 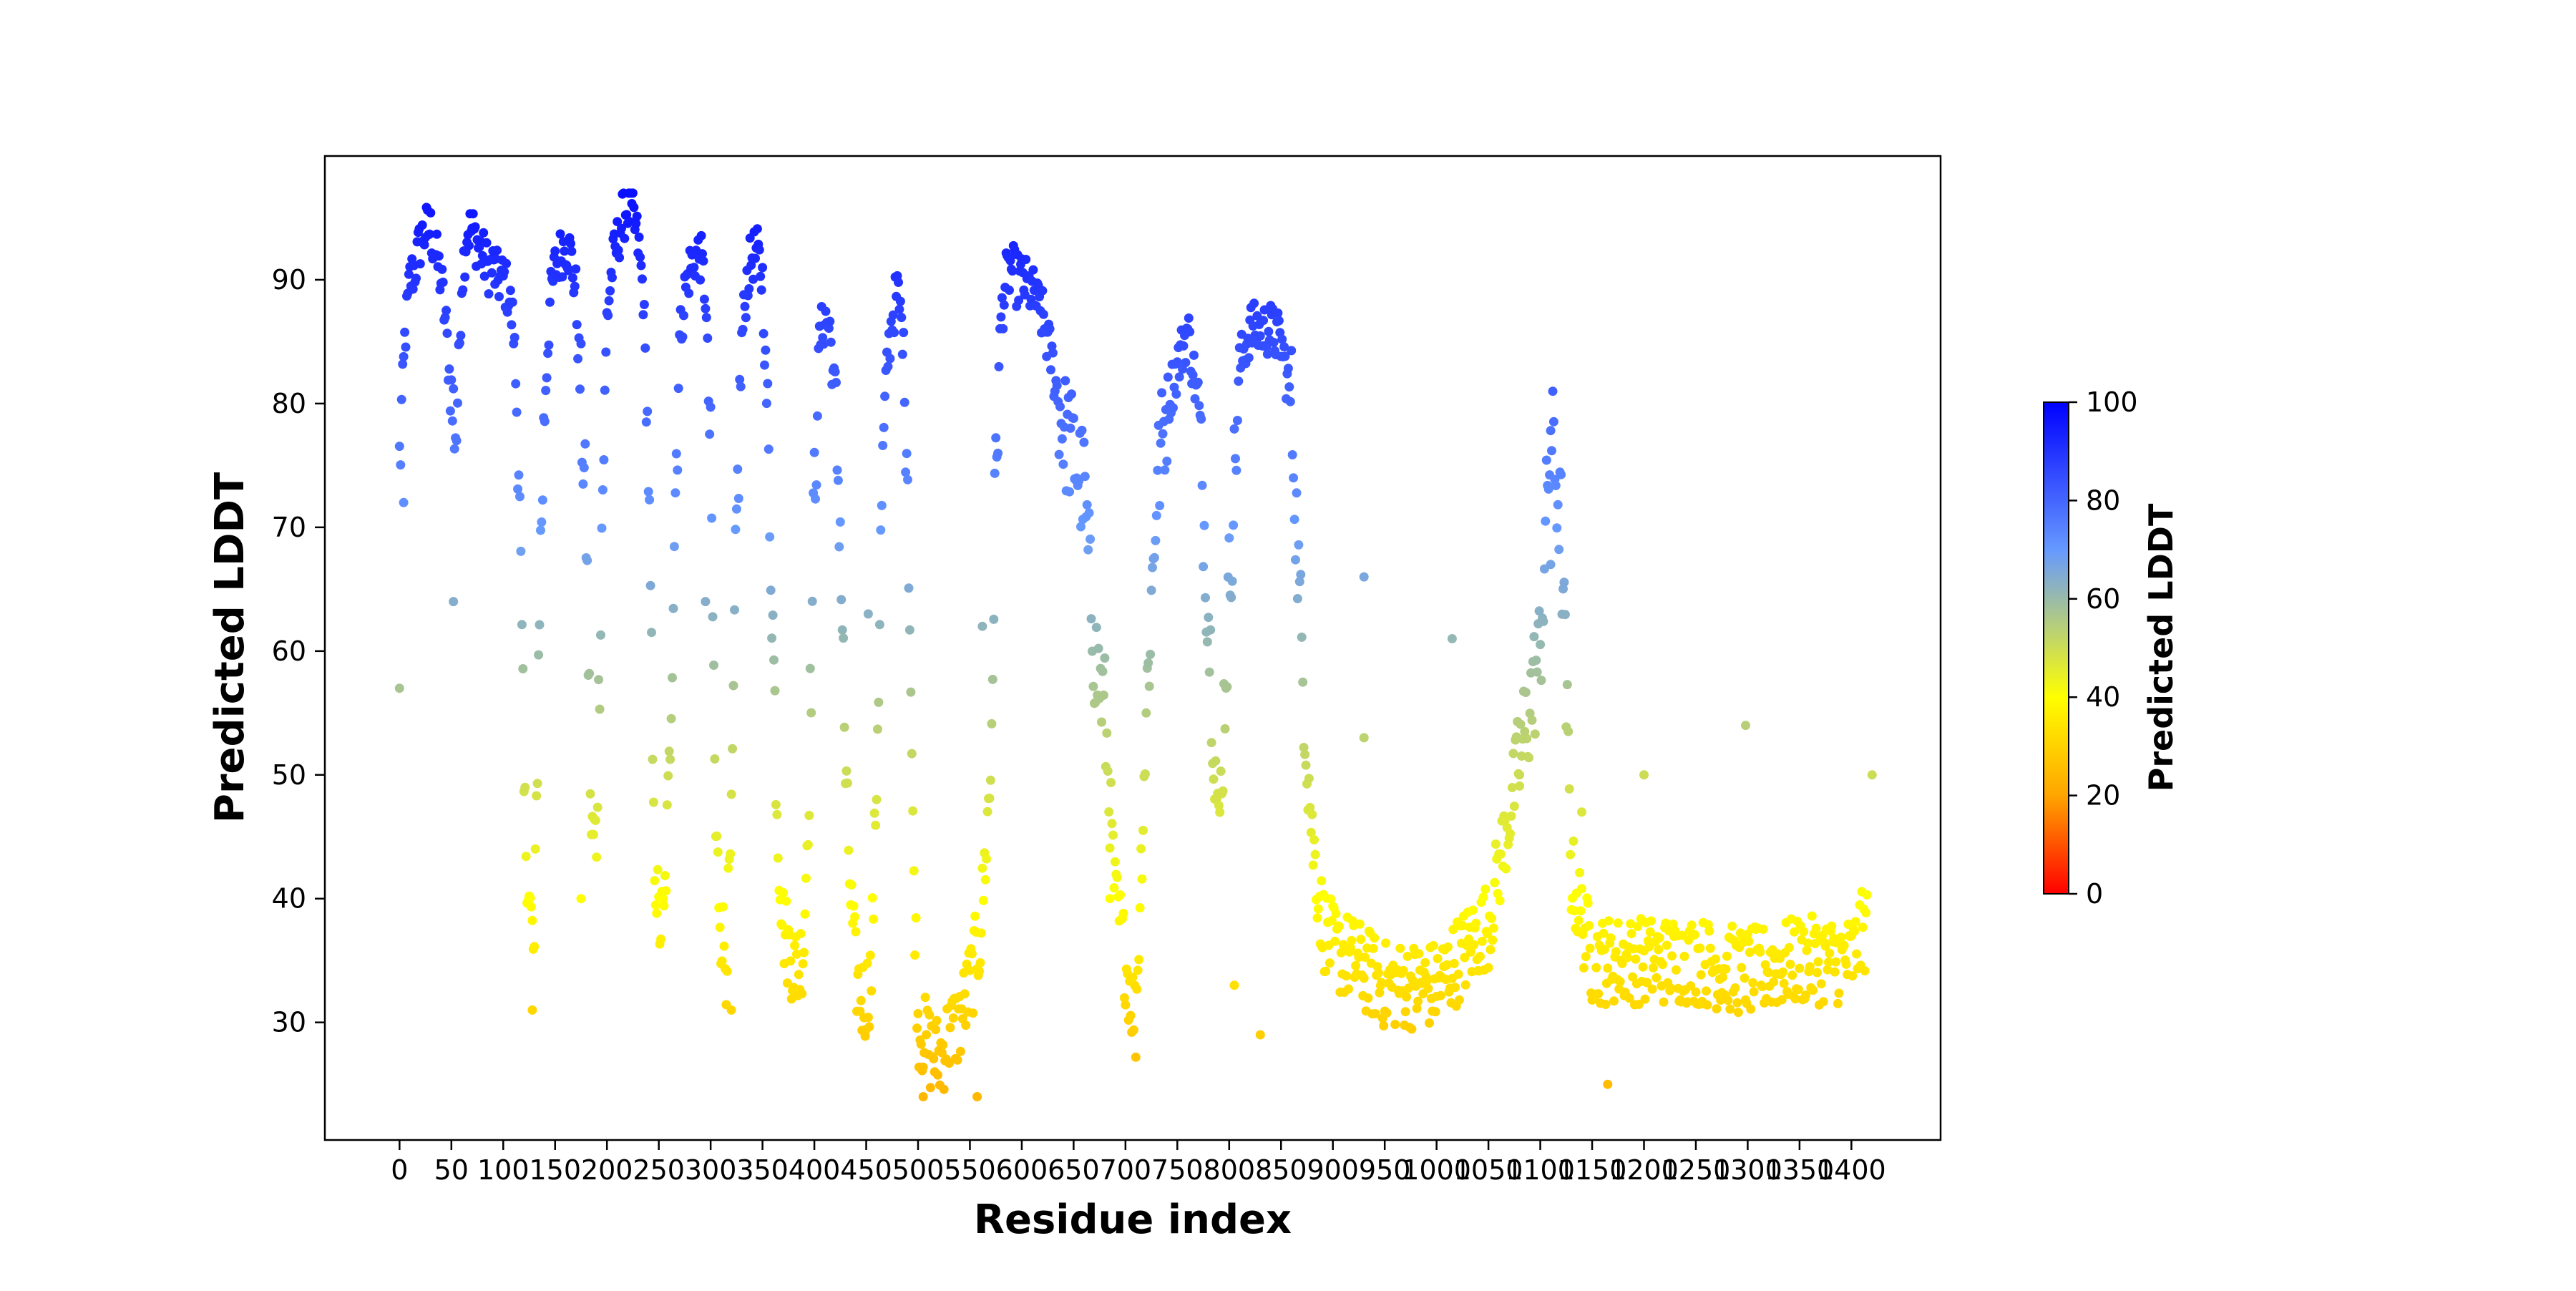 I want to click on x-tick-label: 400, so click(x=815, y=1170).